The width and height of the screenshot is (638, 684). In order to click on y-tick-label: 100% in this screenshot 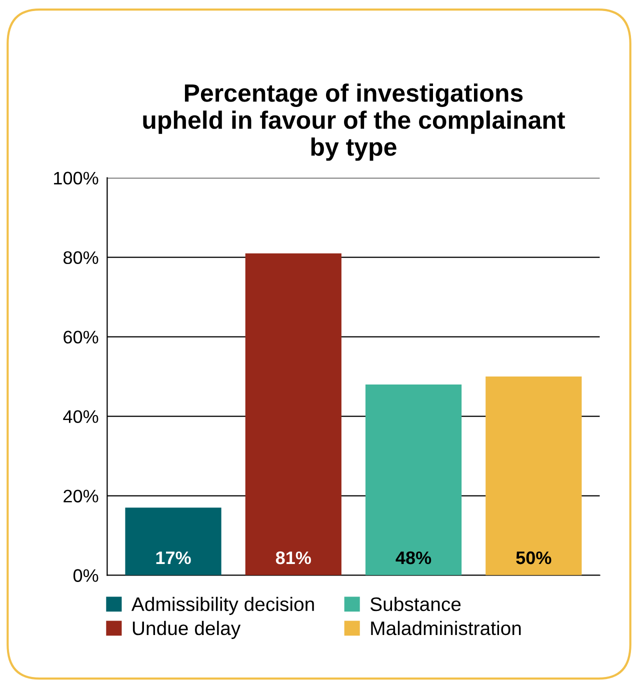, I will do `click(76, 178)`.